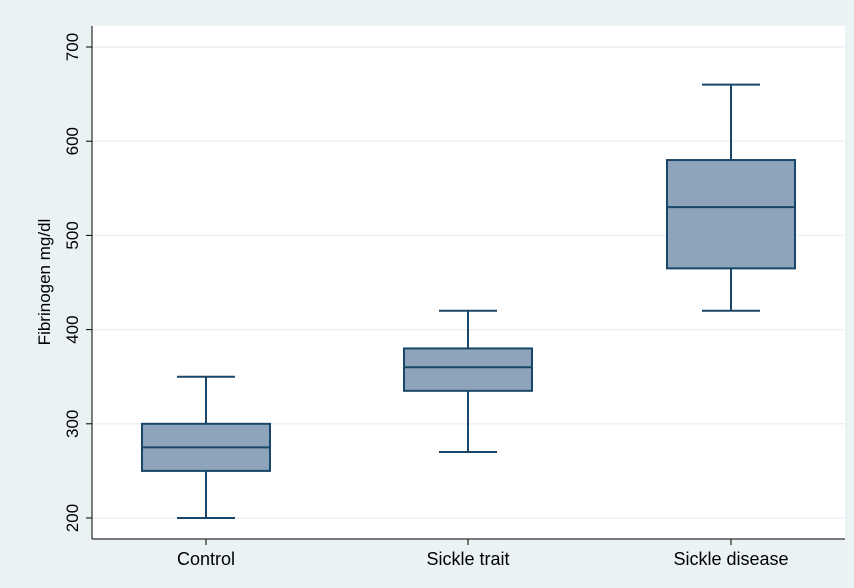 The width and height of the screenshot is (854, 588). What do you see at coordinates (77, 282) in the screenshot?
I see `y-ticks: 200 300 400 500 600 700` at bounding box center [77, 282].